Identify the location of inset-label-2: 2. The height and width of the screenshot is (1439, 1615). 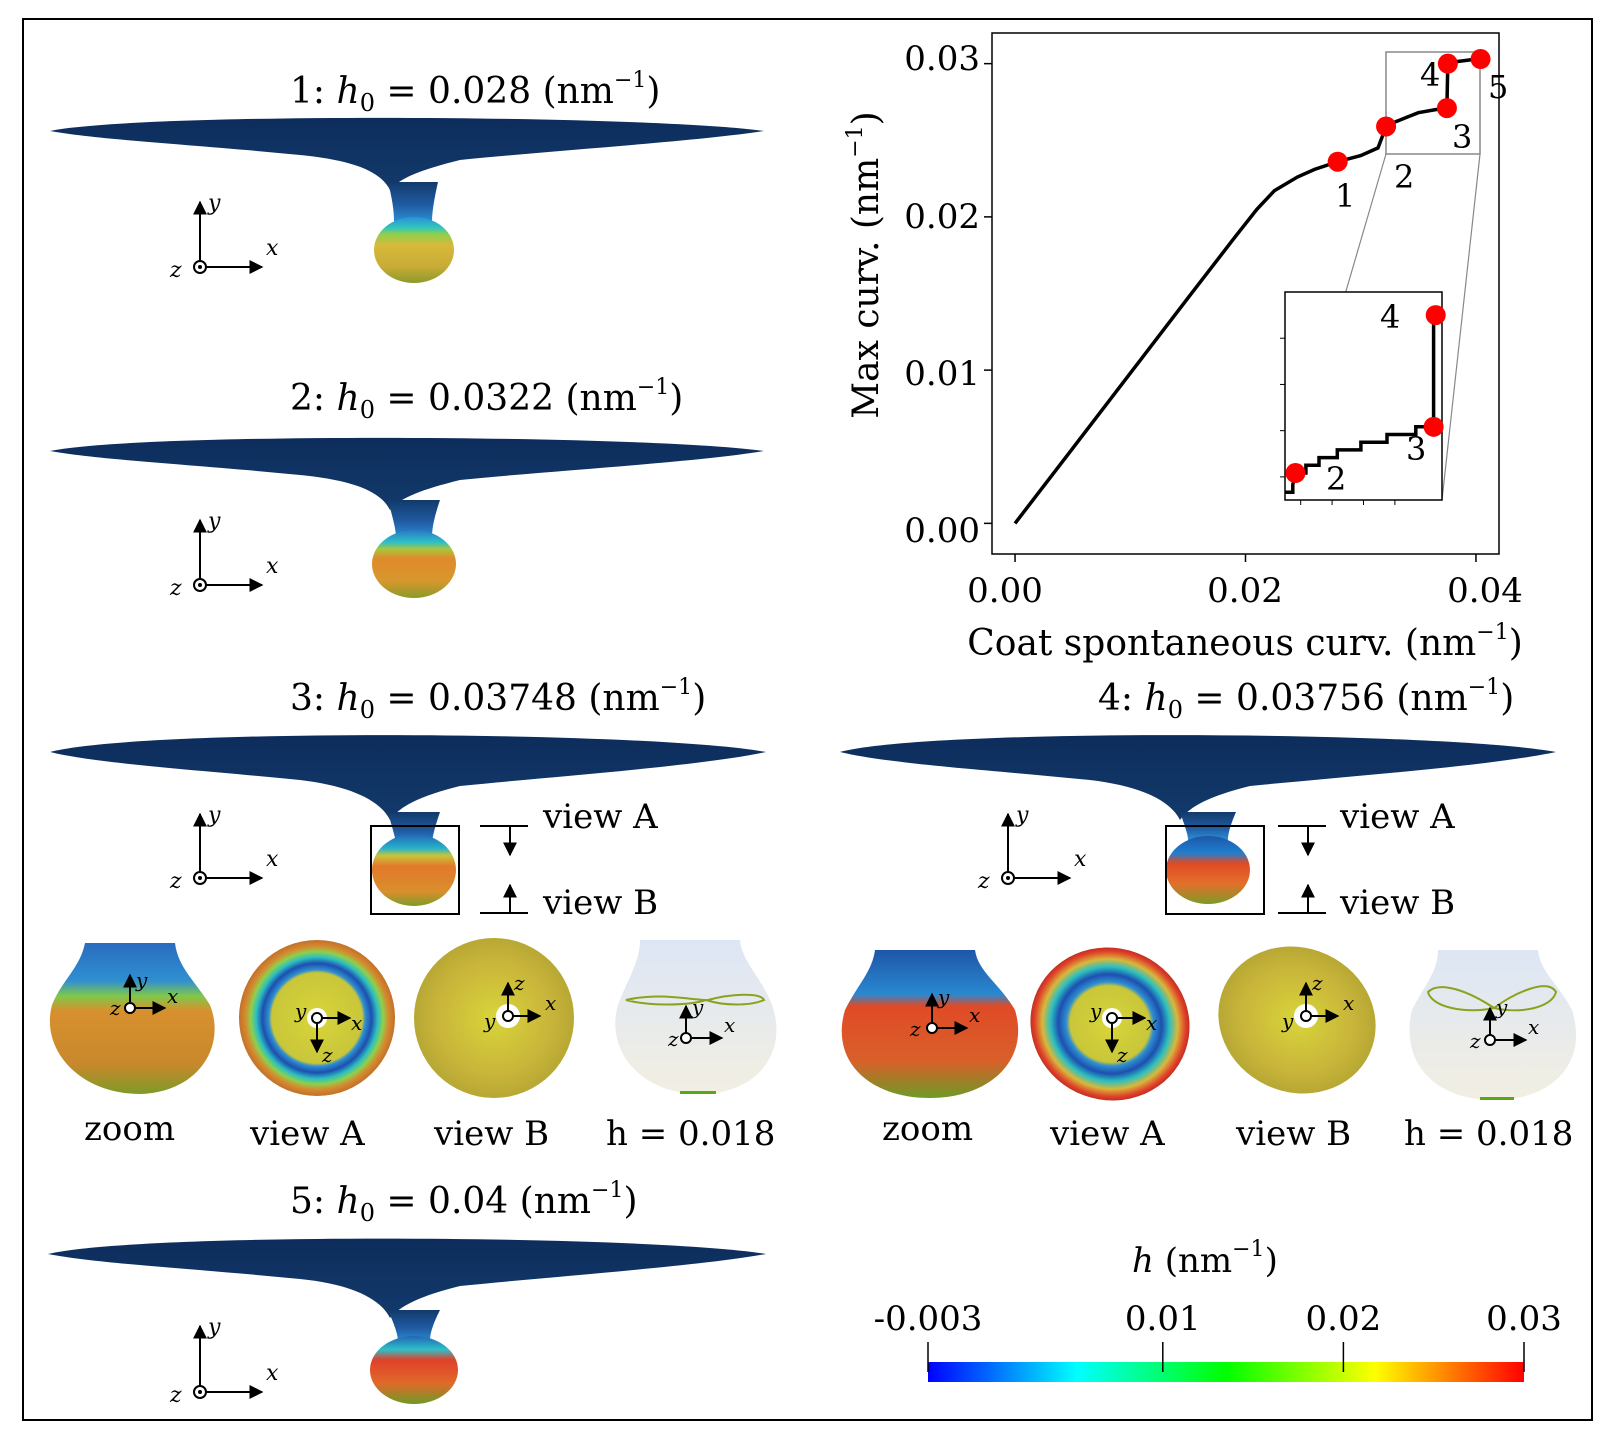
(1336, 479).